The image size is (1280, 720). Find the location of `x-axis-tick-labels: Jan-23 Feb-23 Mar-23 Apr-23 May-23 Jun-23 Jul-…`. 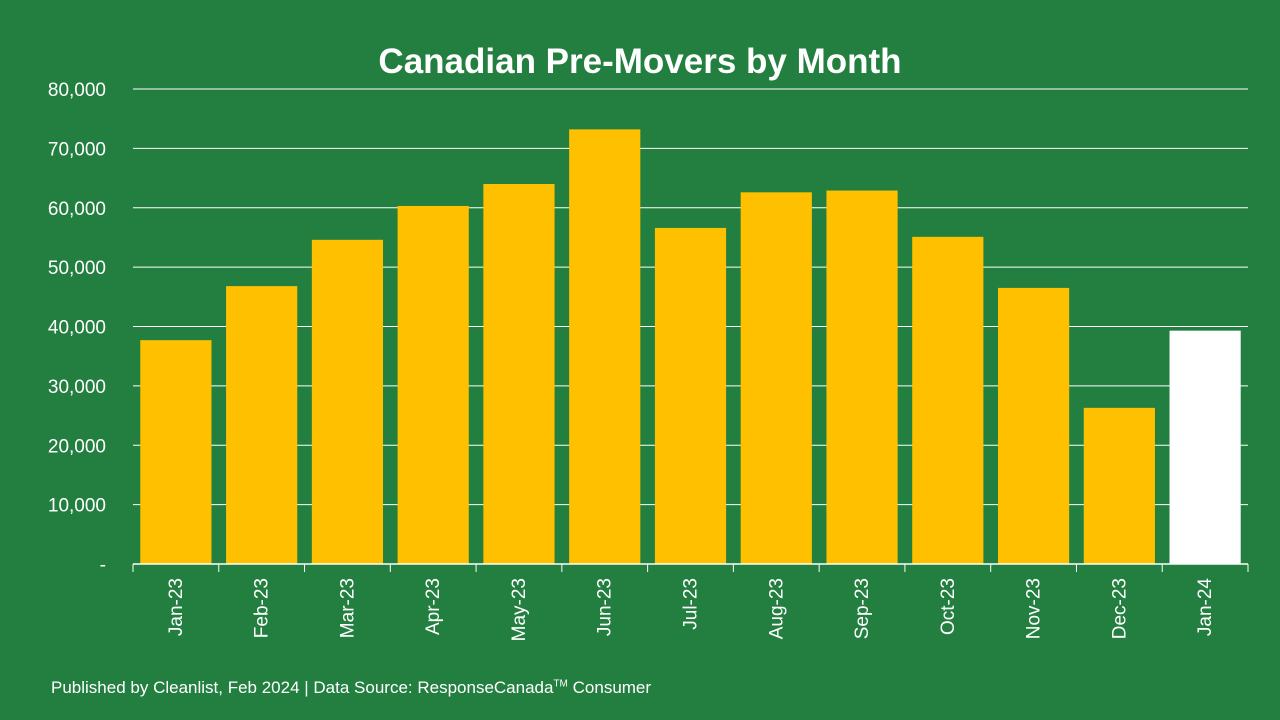

x-axis-tick-labels: Jan-23 Feb-23 Mar-23 Apr-23 May-23 Jun-23 Jul-… is located at coordinates (691, 610).